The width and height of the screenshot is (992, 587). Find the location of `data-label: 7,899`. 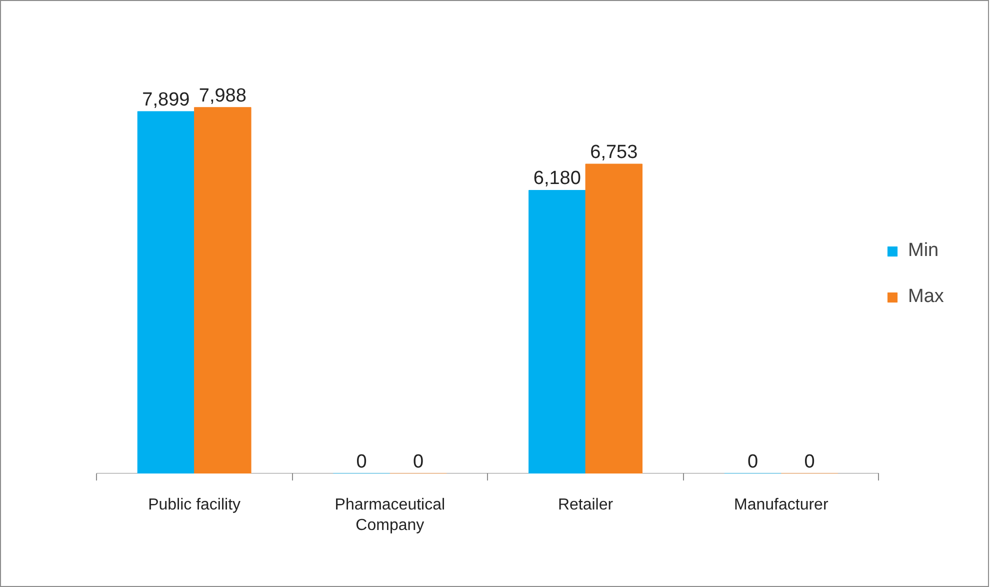

data-label: 7,899 is located at coordinates (166, 99).